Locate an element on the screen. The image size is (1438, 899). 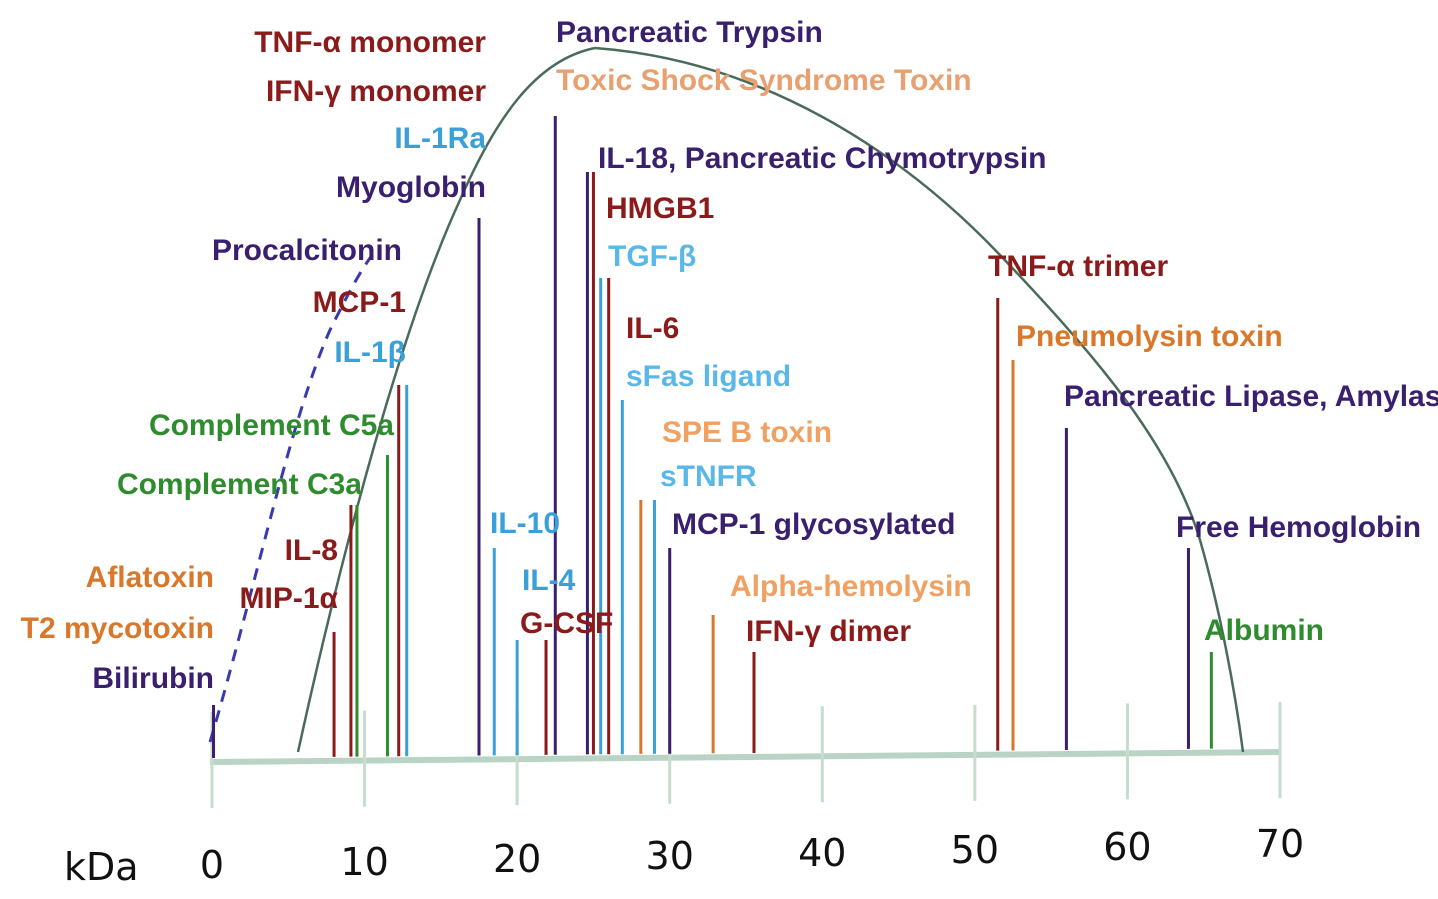
label-speb: SPE B toxin is located at coordinates (747, 432).